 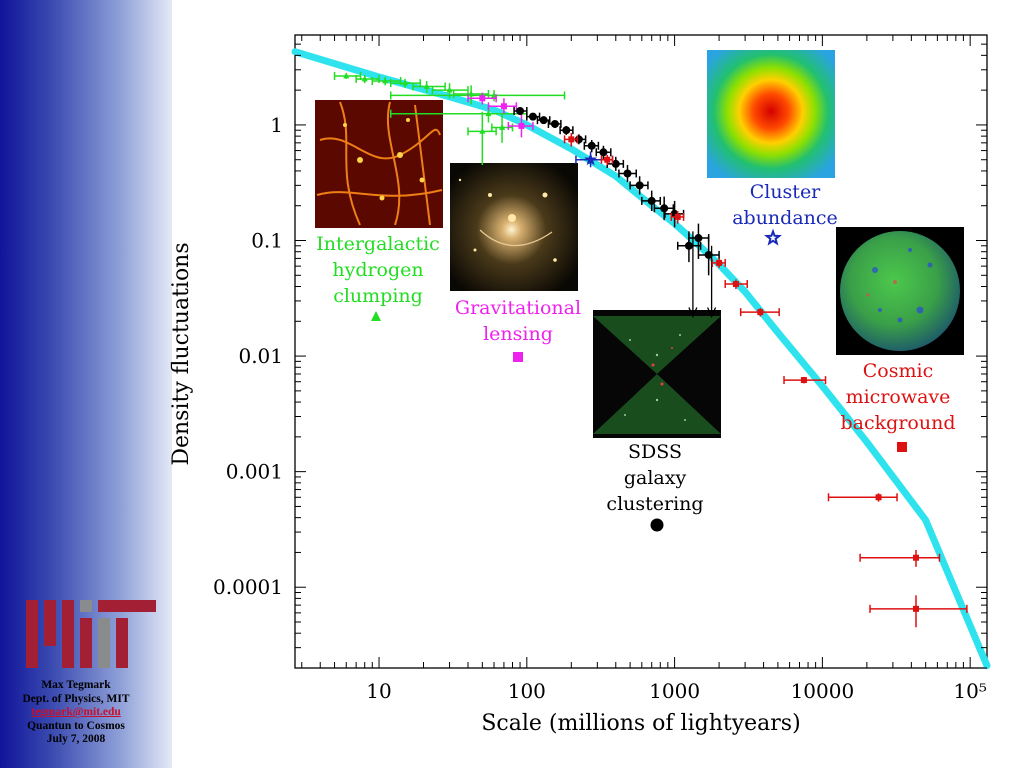 I want to click on sdss-galaxy-clustering-series, so click(x=616, y=212).